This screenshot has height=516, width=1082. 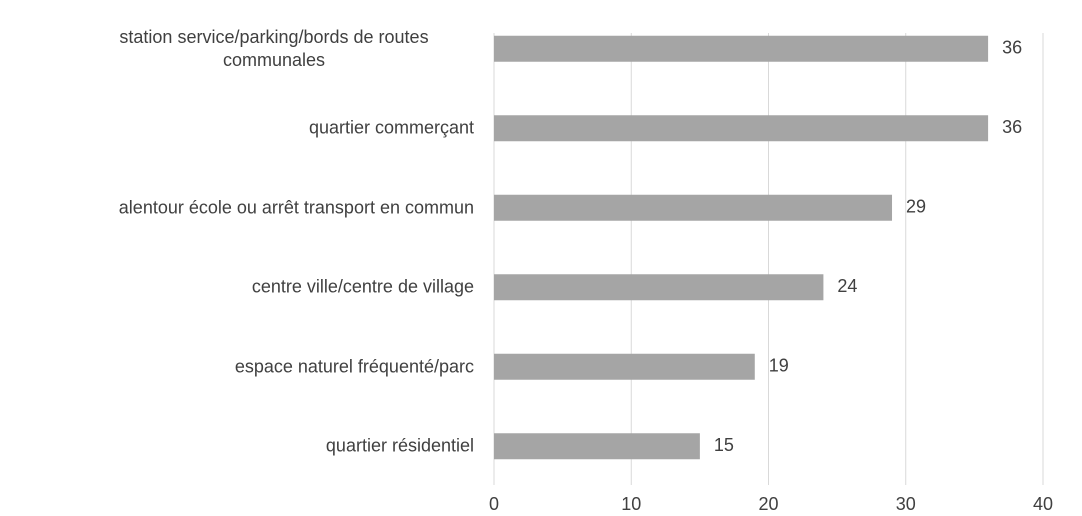 What do you see at coordinates (779, 366) in the screenshot?
I see `value-label: 19` at bounding box center [779, 366].